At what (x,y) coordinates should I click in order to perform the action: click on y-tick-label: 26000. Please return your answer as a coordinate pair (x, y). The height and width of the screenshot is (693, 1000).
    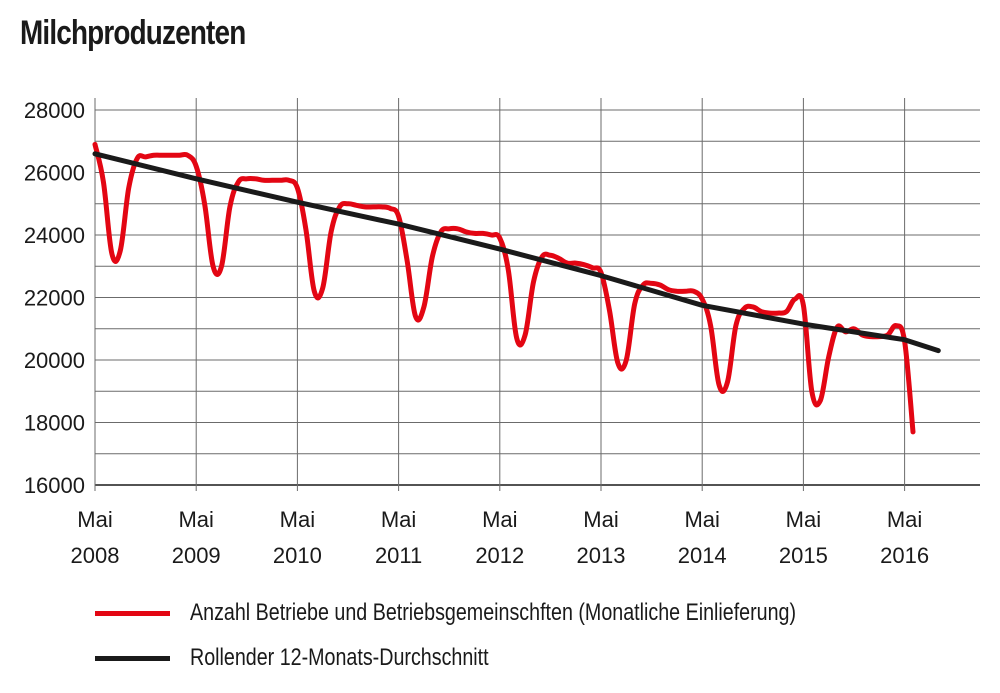
    Looking at the image, I should click on (54, 173).